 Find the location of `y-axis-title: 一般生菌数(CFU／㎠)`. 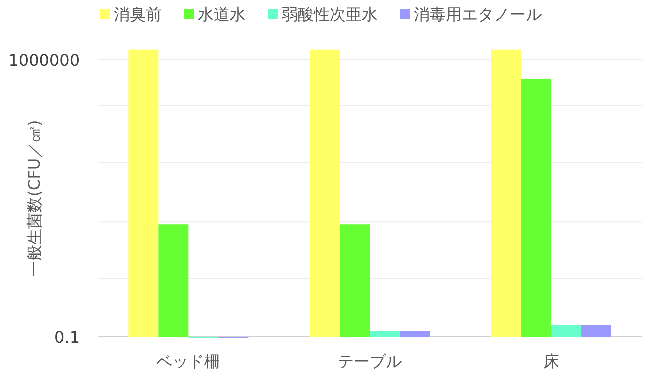

y-axis-title: 一般生菌数(CFU／㎠) is located at coordinates (34, 198).